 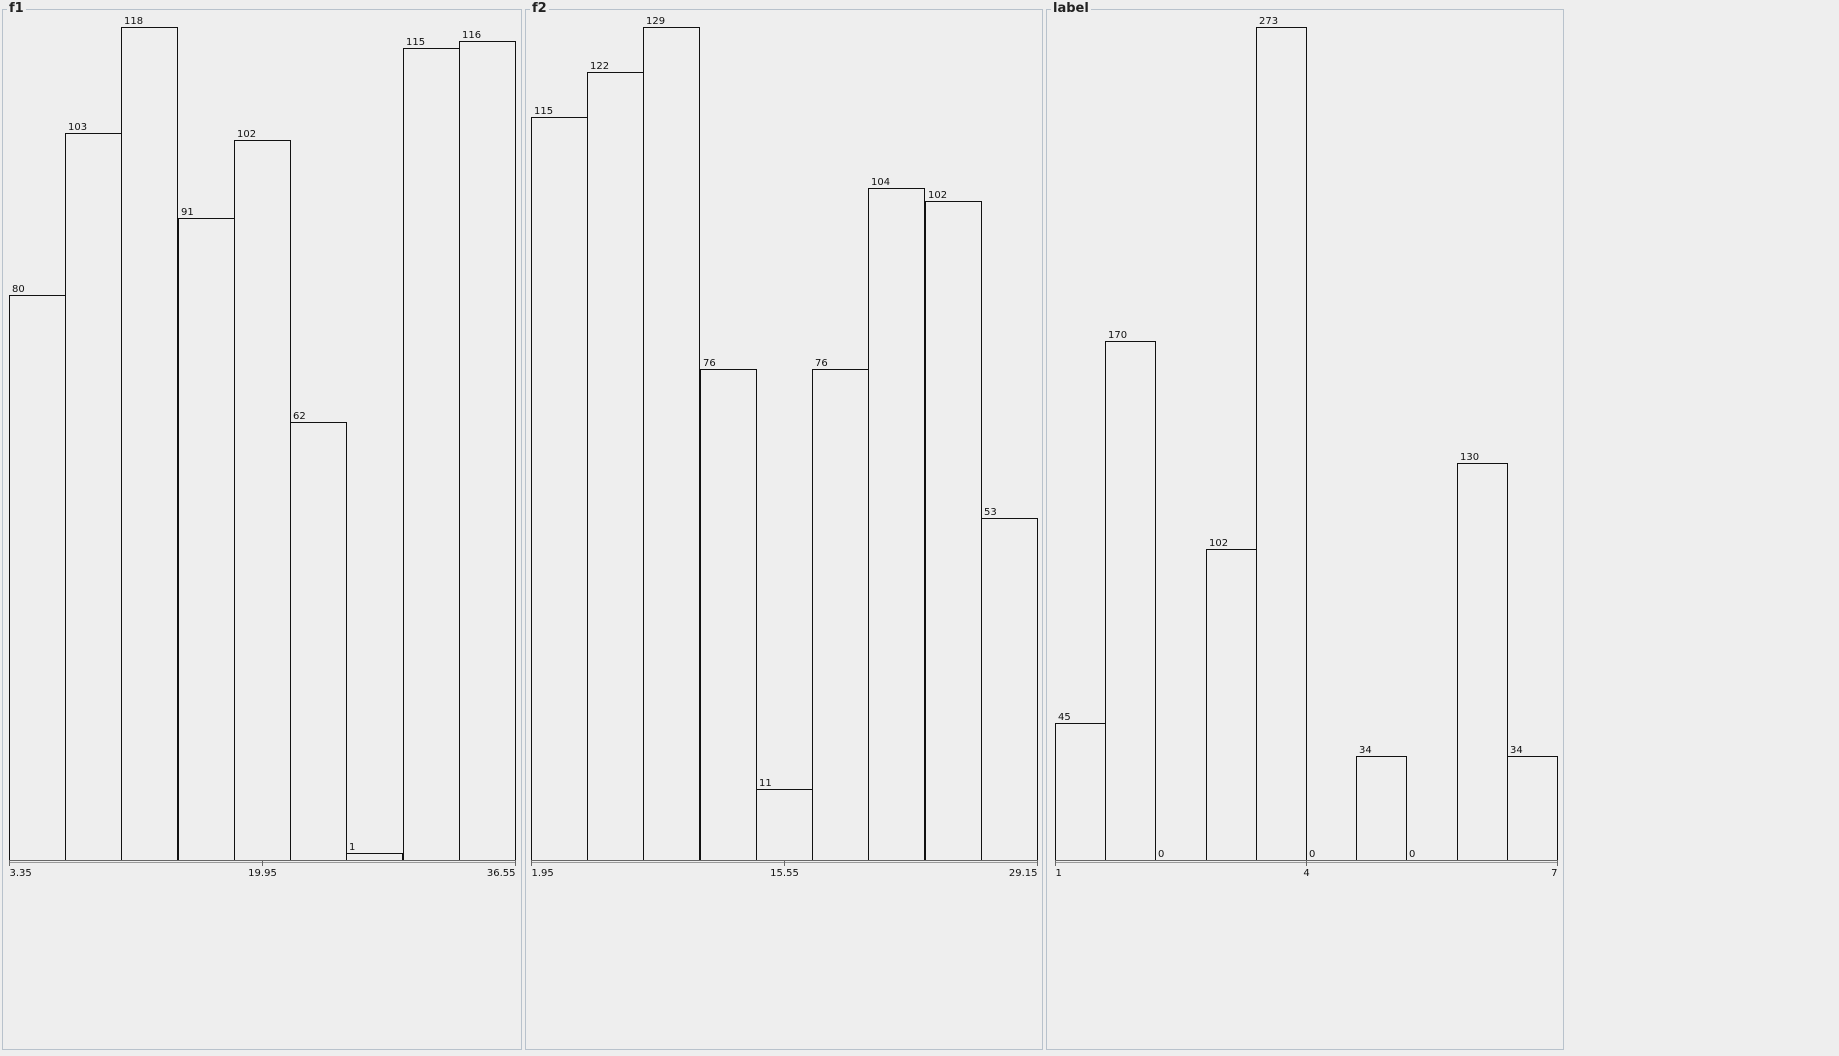 What do you see at coordinates (18, 289) in the screenshot?
I see `count-label: 80` at bounding box center [18, 289].